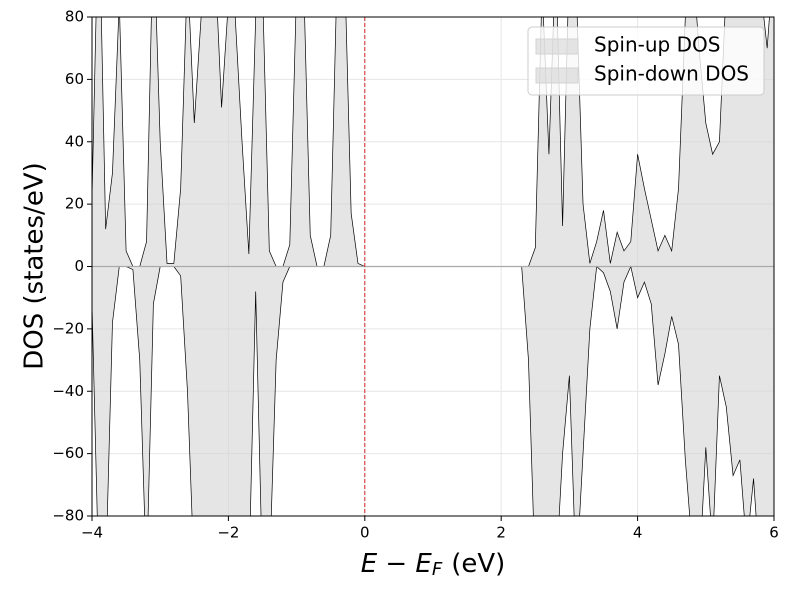 Image resolution: width=789 pixels, height=590 pixels. Describe the element at coordinates (501, 533) in the screenshot. I see `x-tick-label: 2` at that location.